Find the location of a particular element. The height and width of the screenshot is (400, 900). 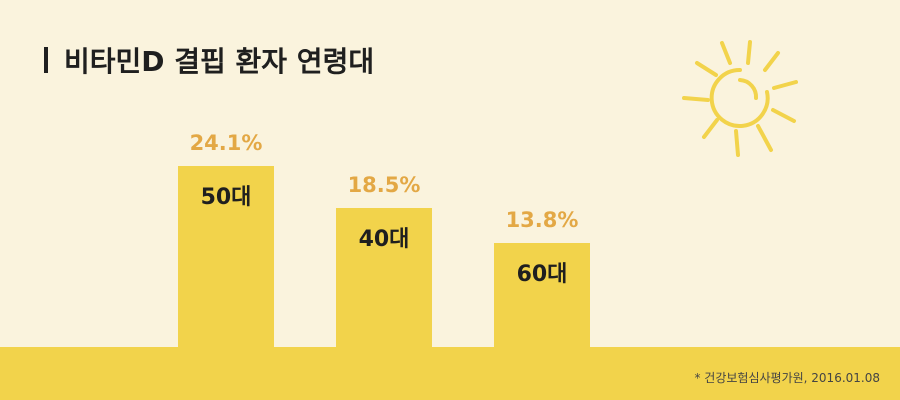

page-title: 비타민D 결핍 환자 연령대 is located at coordinates (209, 60).